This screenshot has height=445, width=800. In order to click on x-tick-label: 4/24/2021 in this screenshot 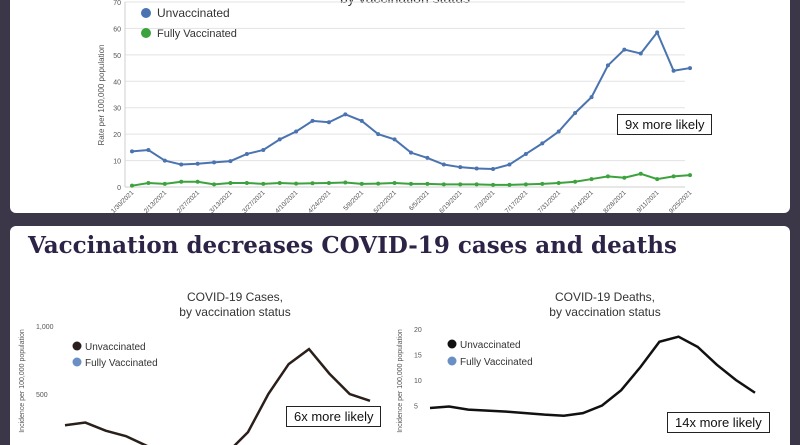, I will do `click(320, 201)`.